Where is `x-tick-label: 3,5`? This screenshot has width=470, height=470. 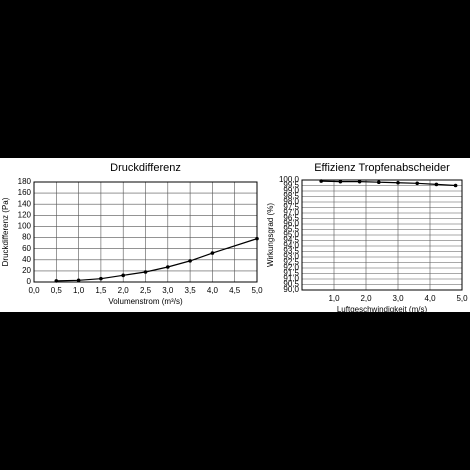 x-tick-label: 3,5 is located at coordinates (191, 290).